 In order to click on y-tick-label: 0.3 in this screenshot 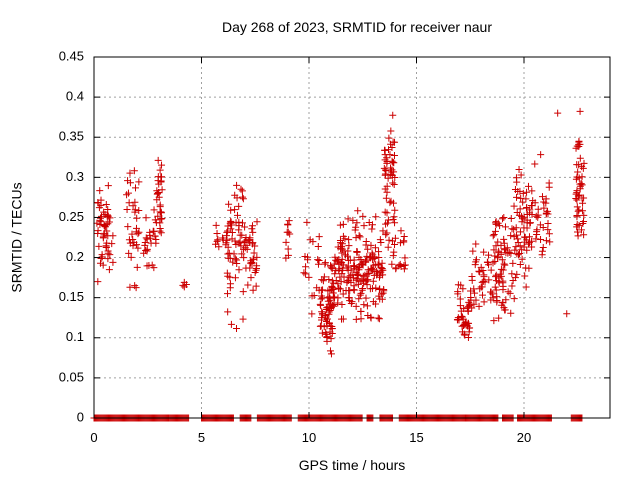, I will do `click(75, 176)`.